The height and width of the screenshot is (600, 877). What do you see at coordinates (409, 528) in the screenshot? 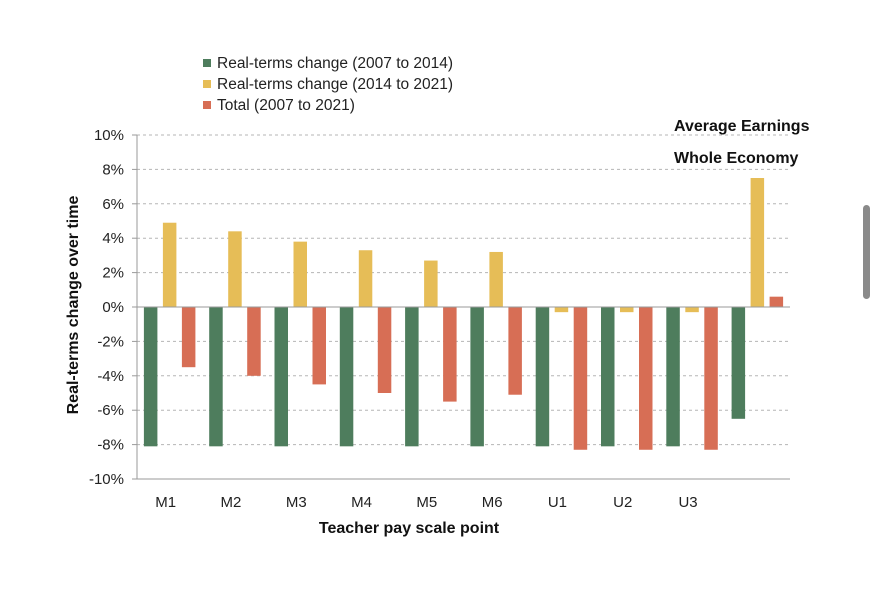
I see `x-axis-title: Teacher pay scale point` at bounding box center [409, 528].